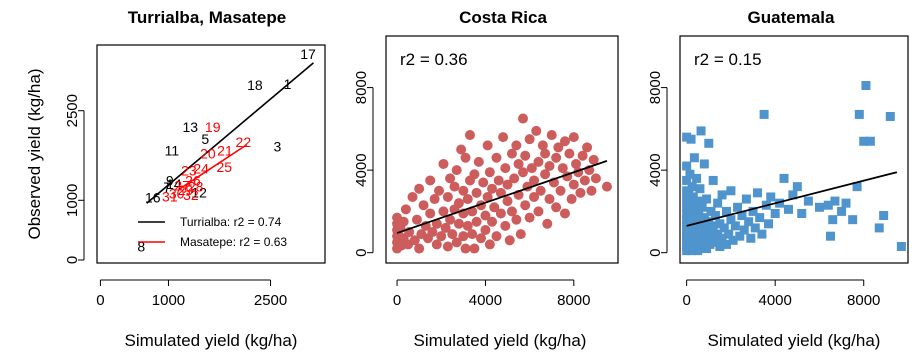 The width and height of the screenshot is (914, 355). Describe the element at coordinates (72, 200) in the screenshot. I see `y-tick-label: 1000` at that location.